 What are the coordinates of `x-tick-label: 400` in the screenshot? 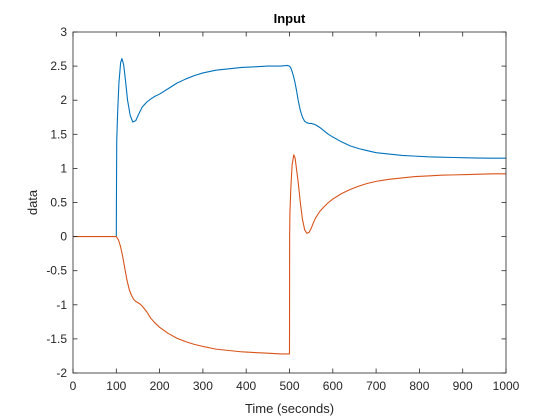 It's located at (246, 386).